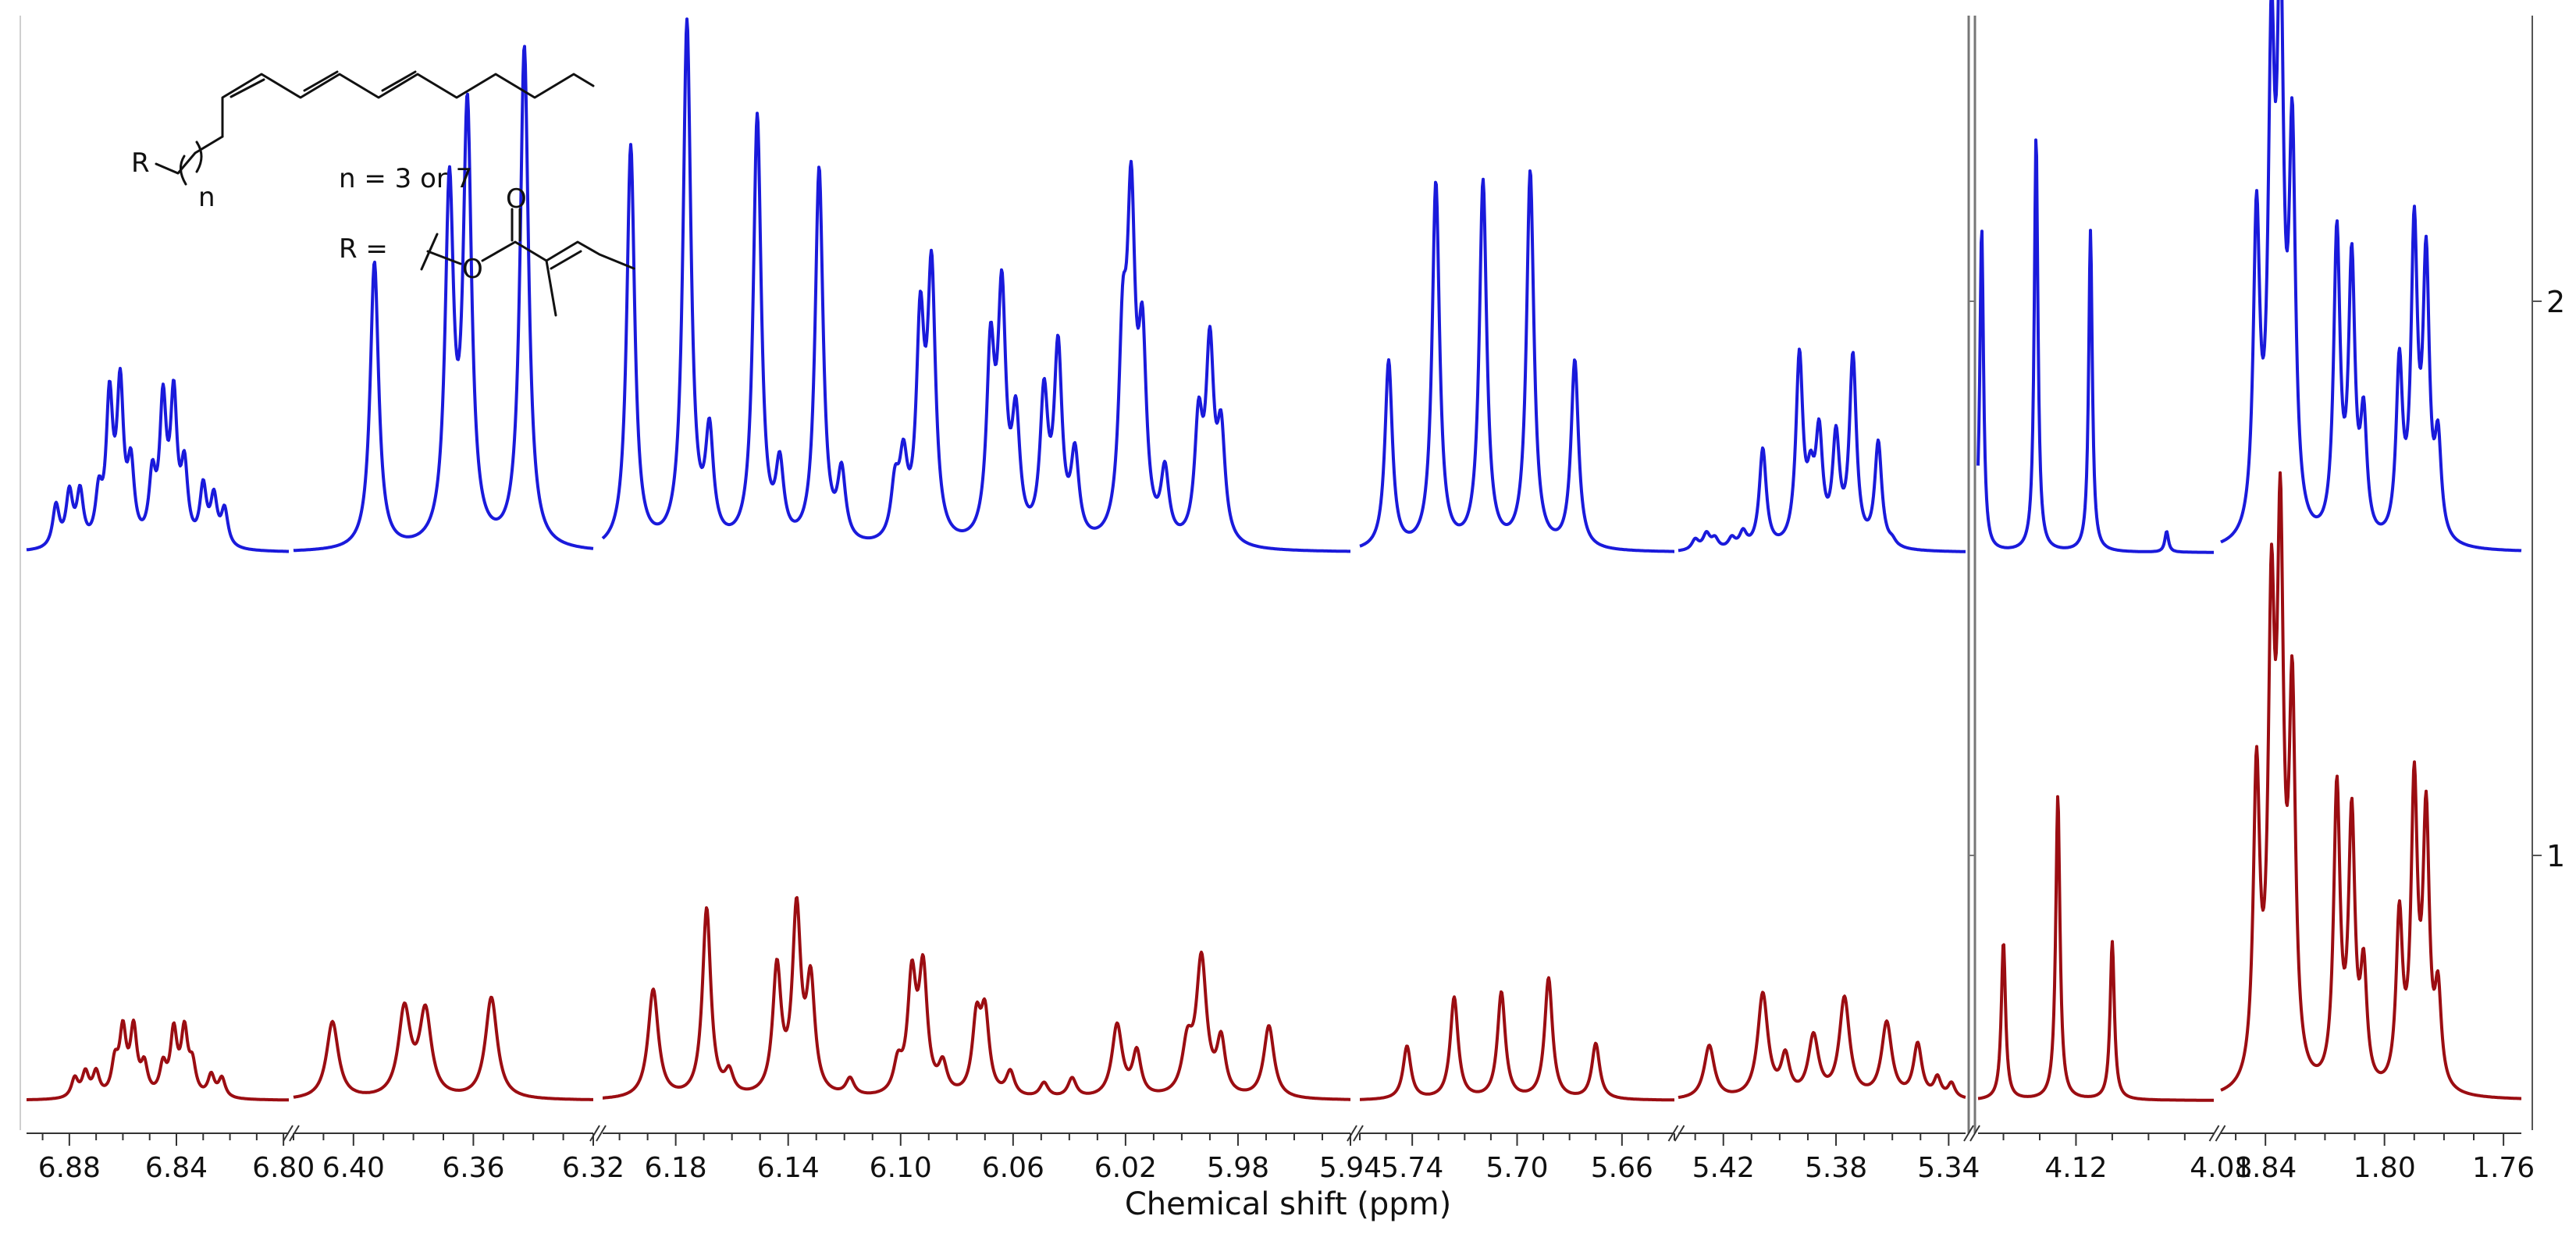 This screenshot has height=1248, width=2576. I want to click on x-tick-label: 6.32, so click(593, 1168).